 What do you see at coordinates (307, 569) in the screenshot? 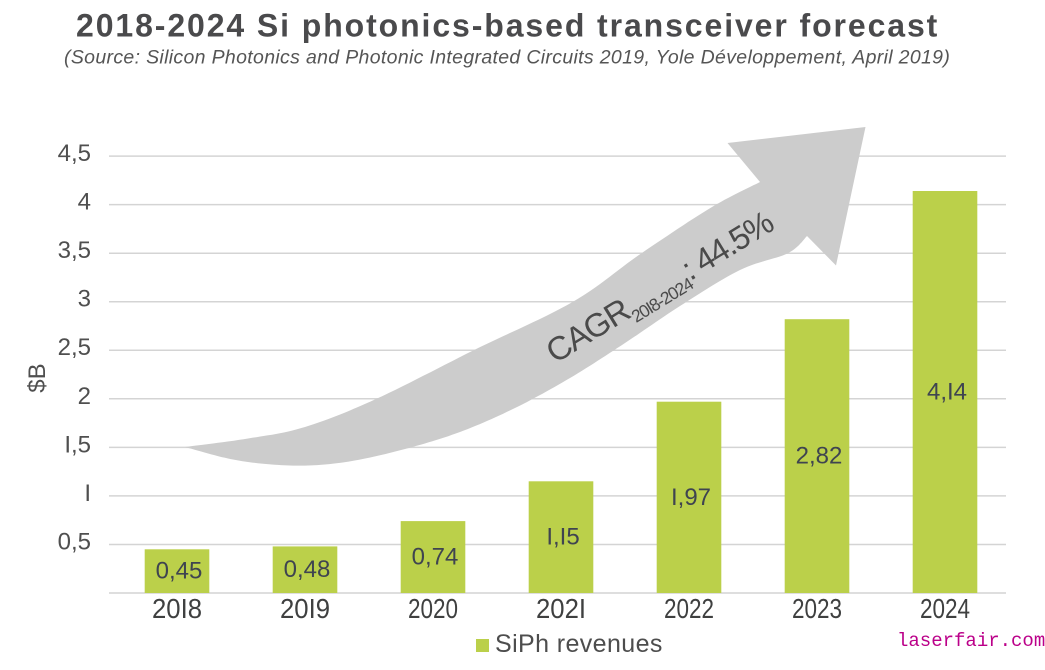
I see `svg-text: 0,48` at bounding box center [307, 569].